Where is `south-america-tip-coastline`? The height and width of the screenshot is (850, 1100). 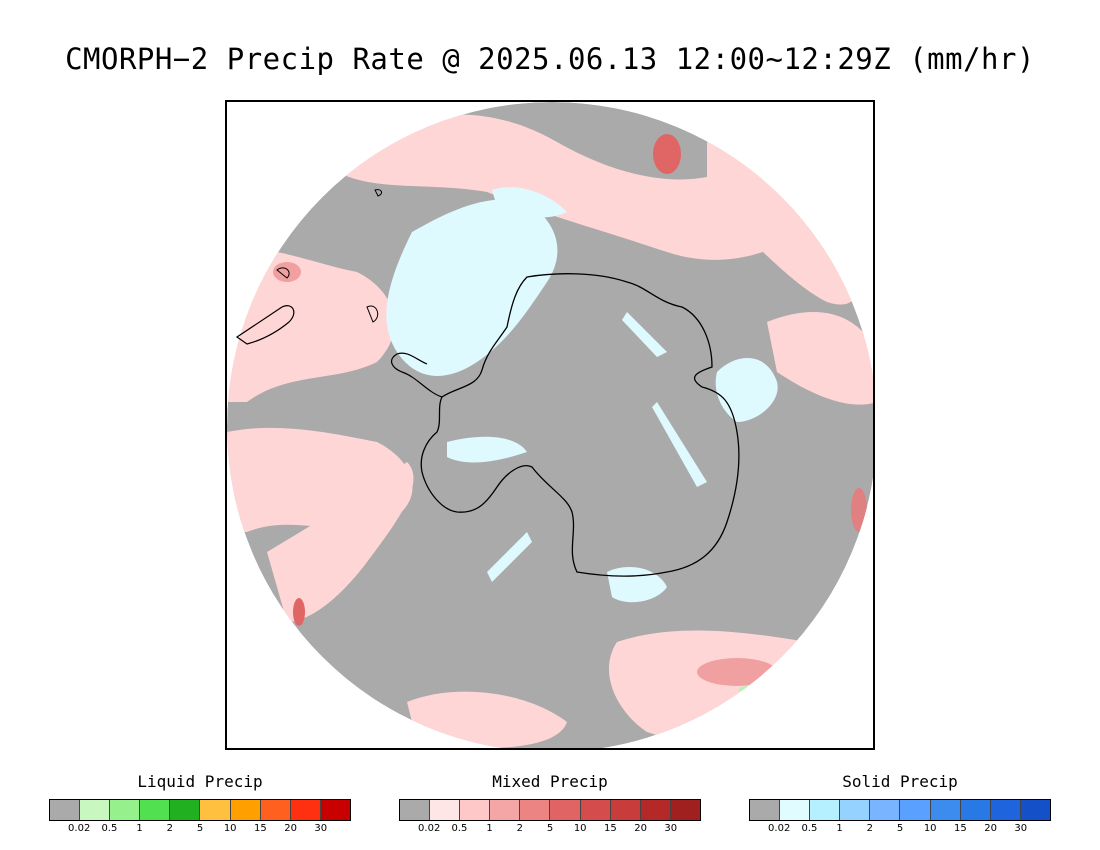 south-america-tip-coastline is located at coordinates (265, 325).